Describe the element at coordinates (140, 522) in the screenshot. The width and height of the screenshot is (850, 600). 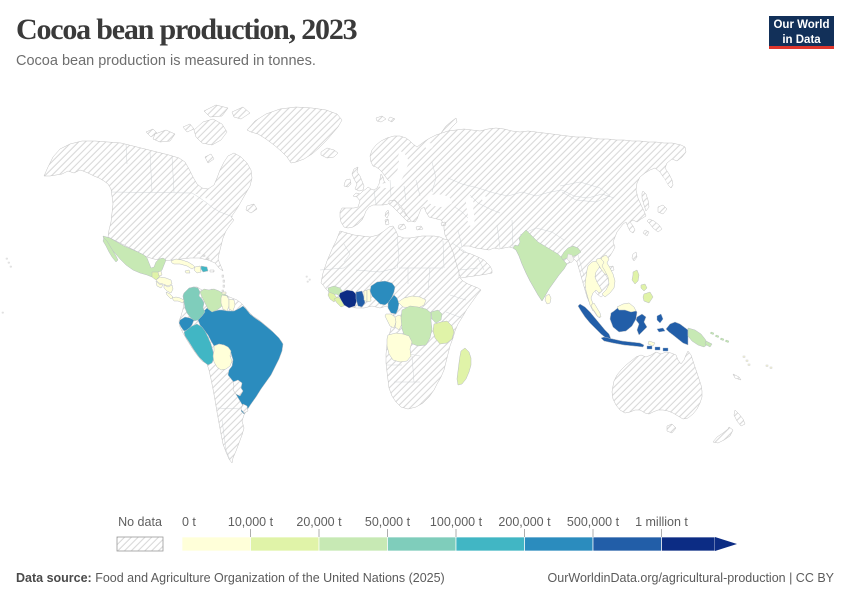
I see `svg-text: No data` at that location.